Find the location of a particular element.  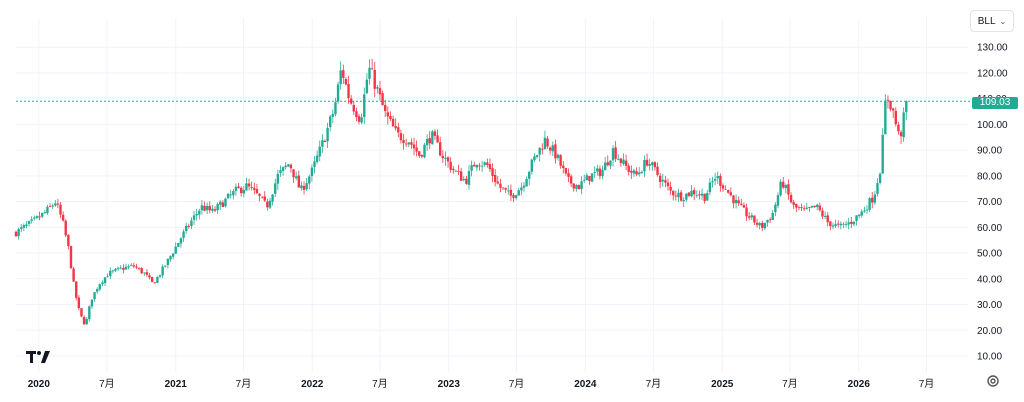

y-tick-label: 80.00 is located at coordinates (989, 176).